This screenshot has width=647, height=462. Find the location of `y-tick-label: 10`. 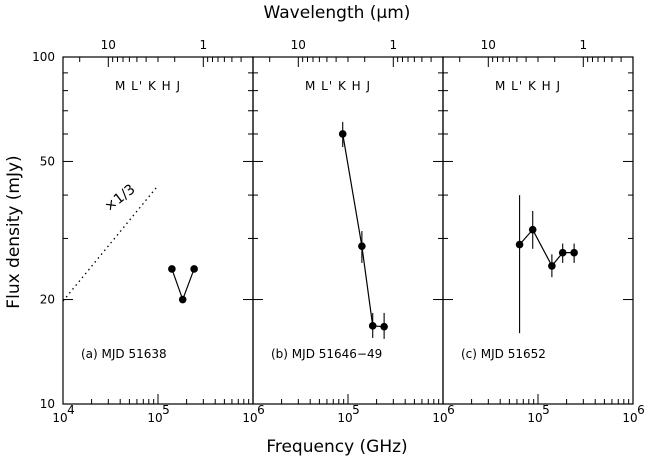

y-tick-label: 10 is located at coordinates (47, 404).